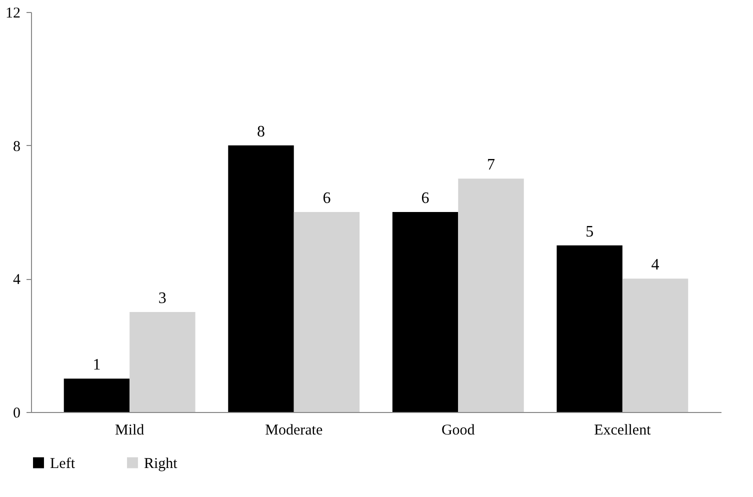 This screenshot has width=753, height=497. Describe the element at coordinates (162, 298) in the screenshot. I see `data-label: 3` at that location.